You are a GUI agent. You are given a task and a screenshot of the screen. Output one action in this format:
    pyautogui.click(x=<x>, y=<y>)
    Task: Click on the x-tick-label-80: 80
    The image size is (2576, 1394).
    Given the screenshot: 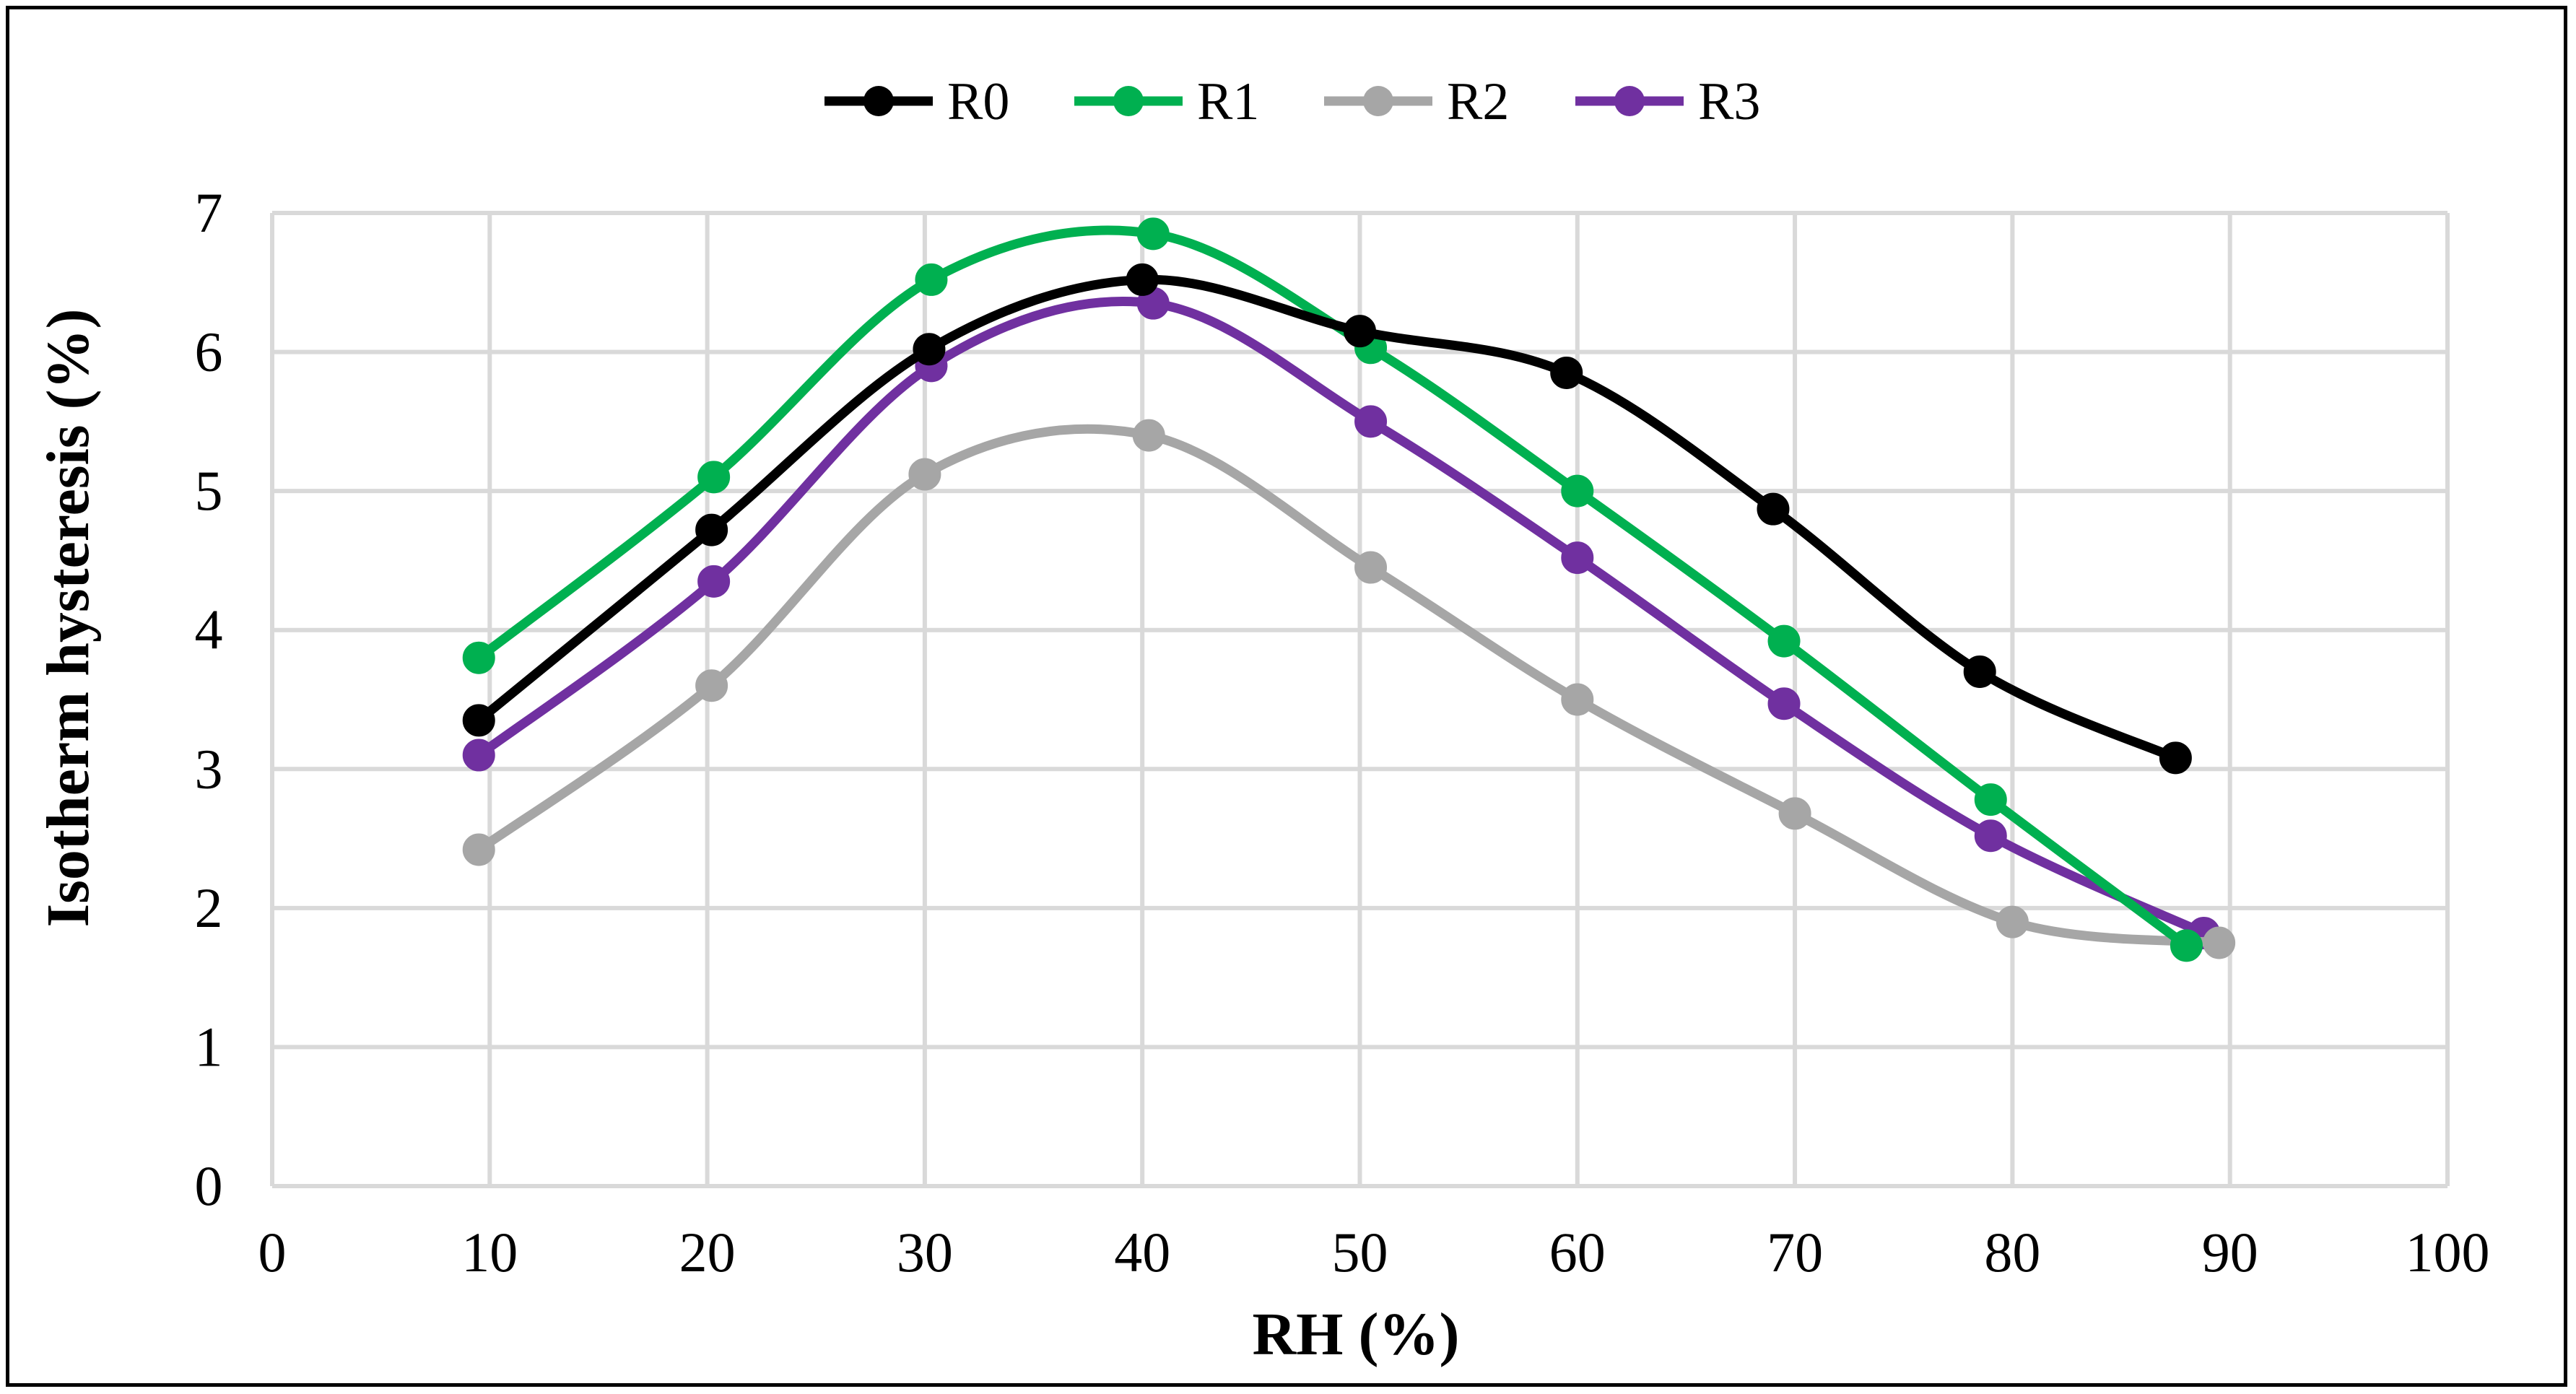 What is the action you would take?
    pyautogui.click(x=2012, y=1252)
    